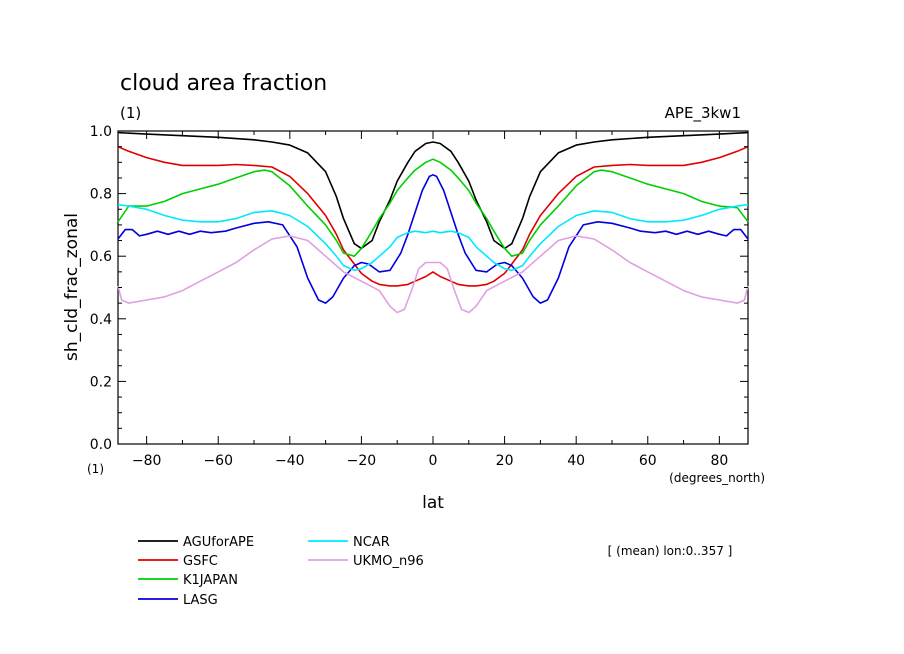 Image resolution: width=904 pixels, height=654 pixels. What do you see at coordinates (719, 461) in the screenshot?
I see `x-tick-label: 80` at bounding box center [719, 461].